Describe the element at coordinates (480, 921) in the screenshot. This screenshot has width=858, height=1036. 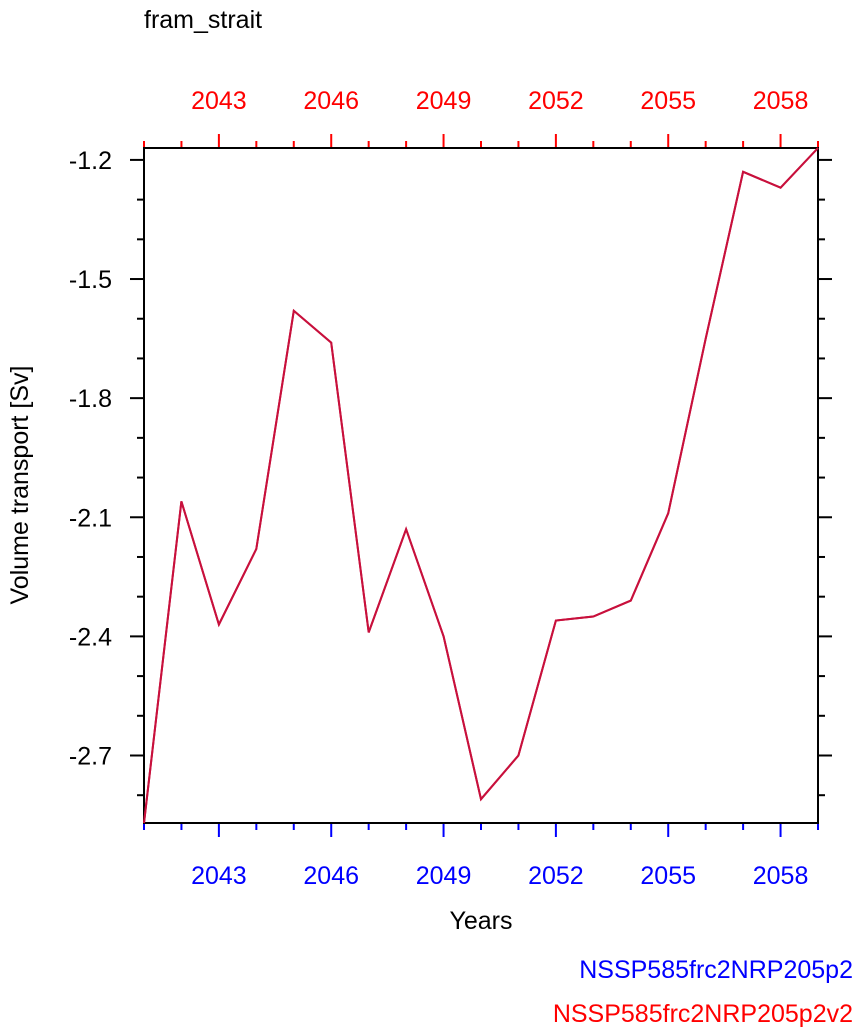
I see `x-axis-label: Years` at that location.